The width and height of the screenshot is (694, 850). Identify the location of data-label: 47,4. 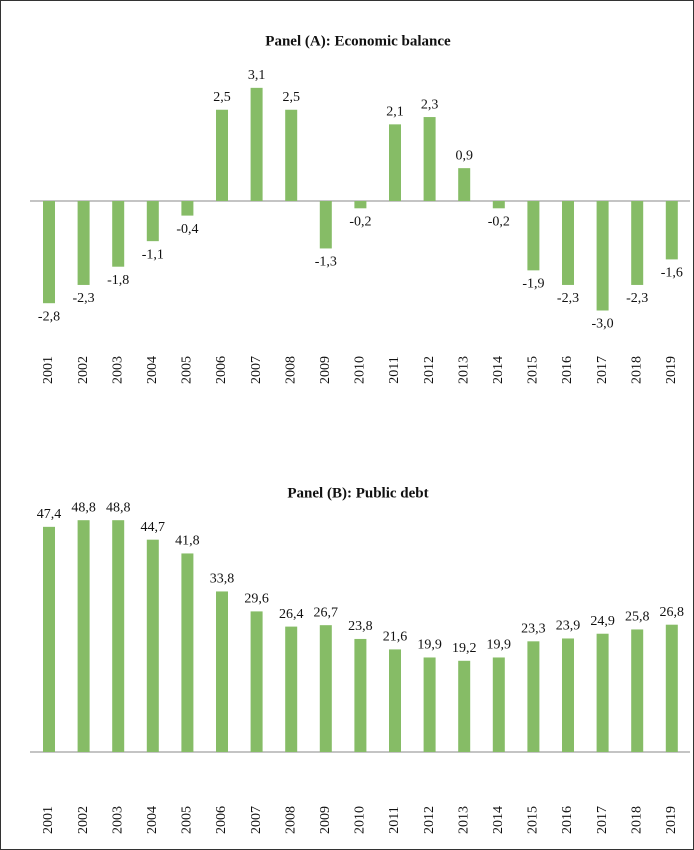
(49, 514).